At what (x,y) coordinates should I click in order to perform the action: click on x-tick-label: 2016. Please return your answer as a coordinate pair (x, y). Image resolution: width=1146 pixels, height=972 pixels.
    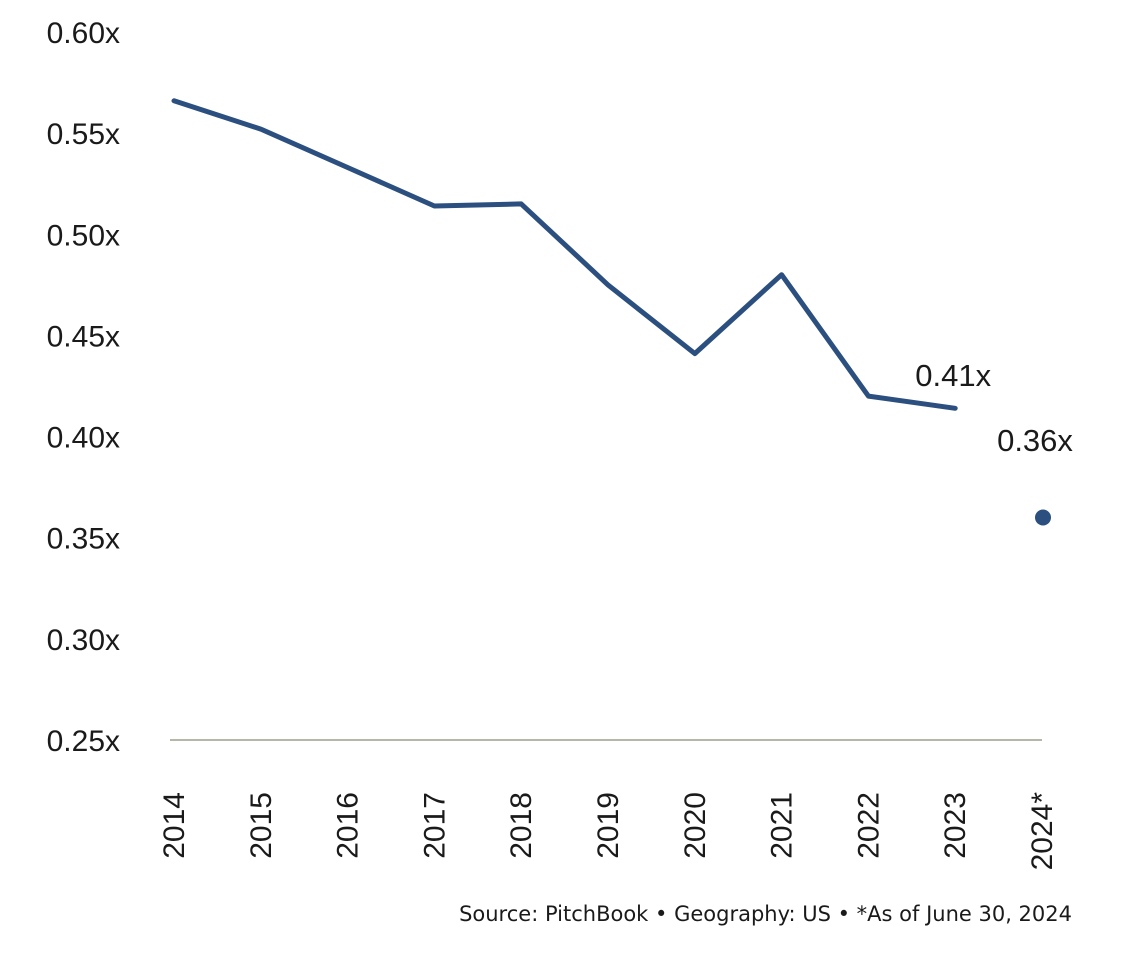
    Looking at the image, I should click on (348, 825).